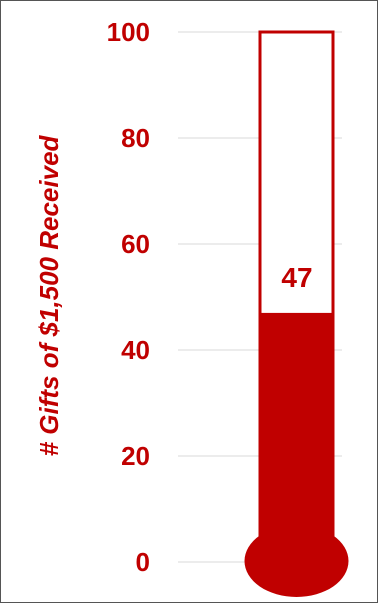 The image size is (380, 605). What do you see at coordinates (135, 456) in the screenshot?
I see `y-tick-label-20: 20` at bounding box center [135, 456].